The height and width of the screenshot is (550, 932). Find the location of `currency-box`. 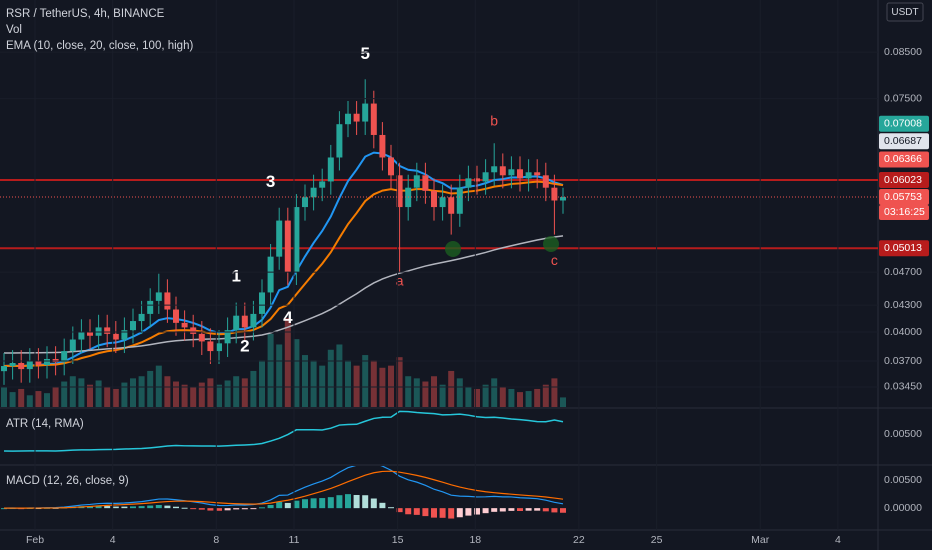

currency-box is located at coordinates (905, 12).